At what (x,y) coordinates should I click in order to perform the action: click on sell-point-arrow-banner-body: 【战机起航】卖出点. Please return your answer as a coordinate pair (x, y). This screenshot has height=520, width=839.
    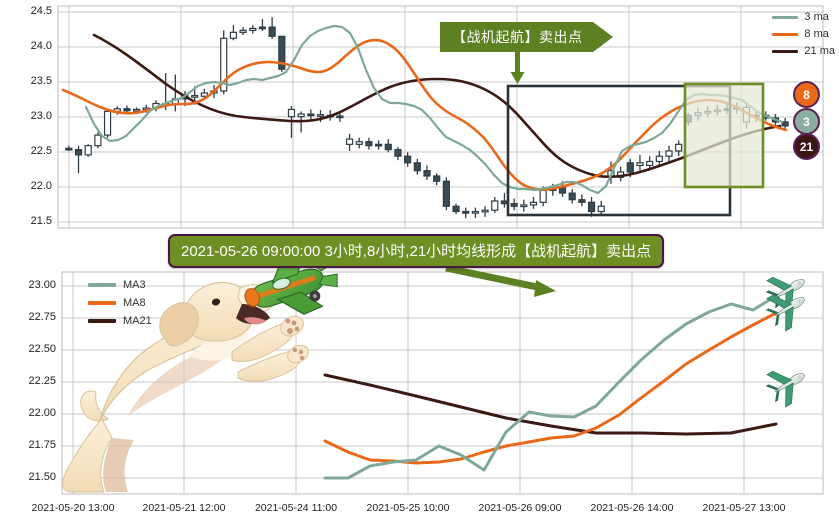
    Looking at the image, I should click on (516, 37).